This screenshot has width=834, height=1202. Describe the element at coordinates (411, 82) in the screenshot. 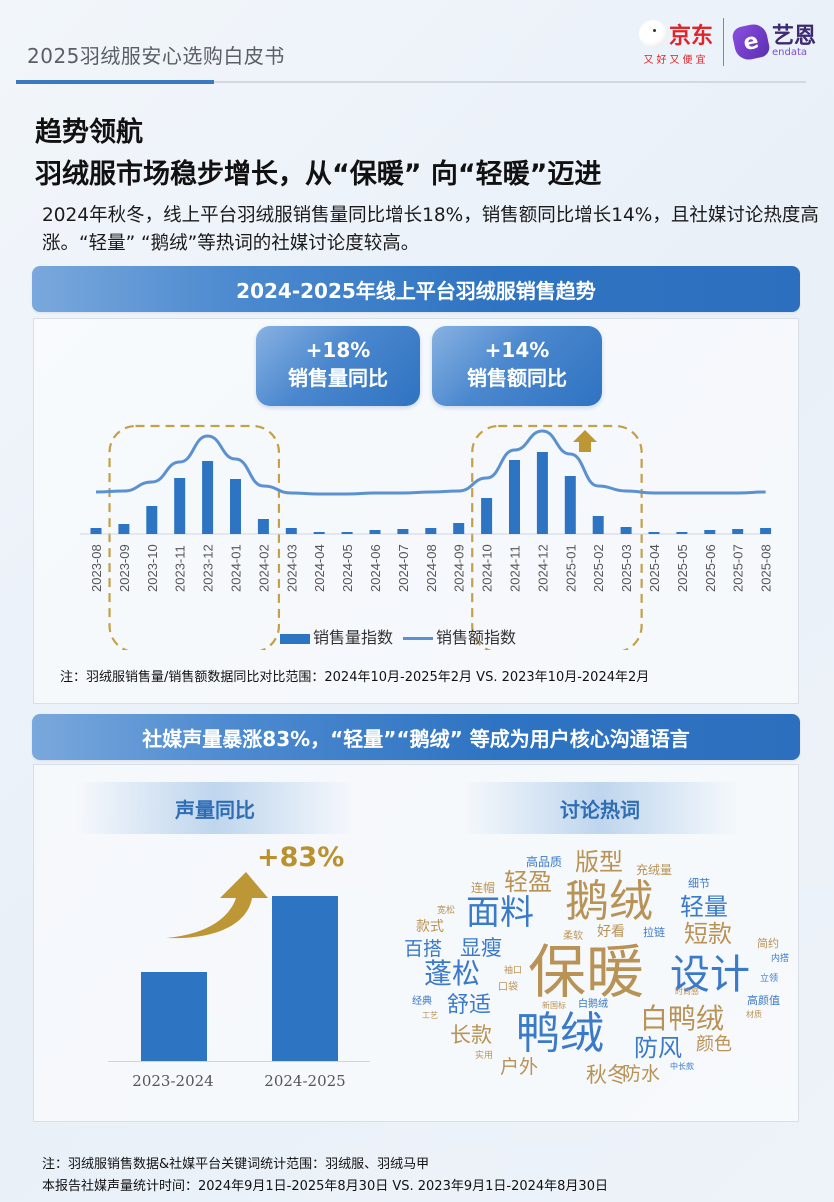

I see `header-divider` at that location.